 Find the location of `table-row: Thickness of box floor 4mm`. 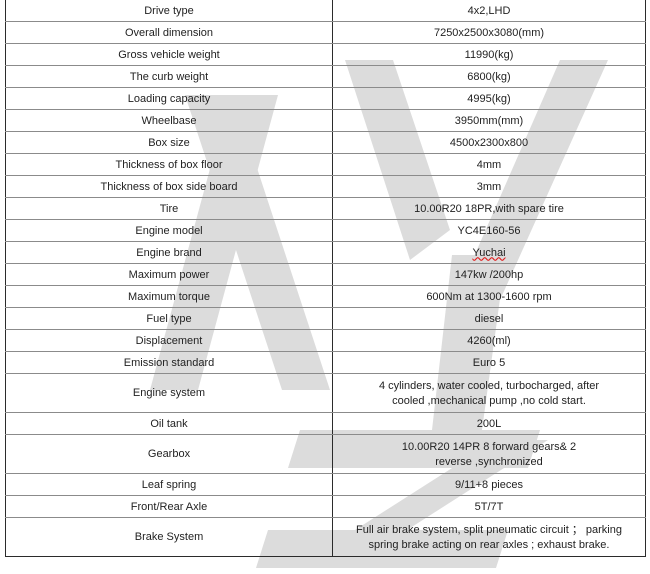

table-row: Thickness of box floor 4mm is located at coordinates (325, 164).